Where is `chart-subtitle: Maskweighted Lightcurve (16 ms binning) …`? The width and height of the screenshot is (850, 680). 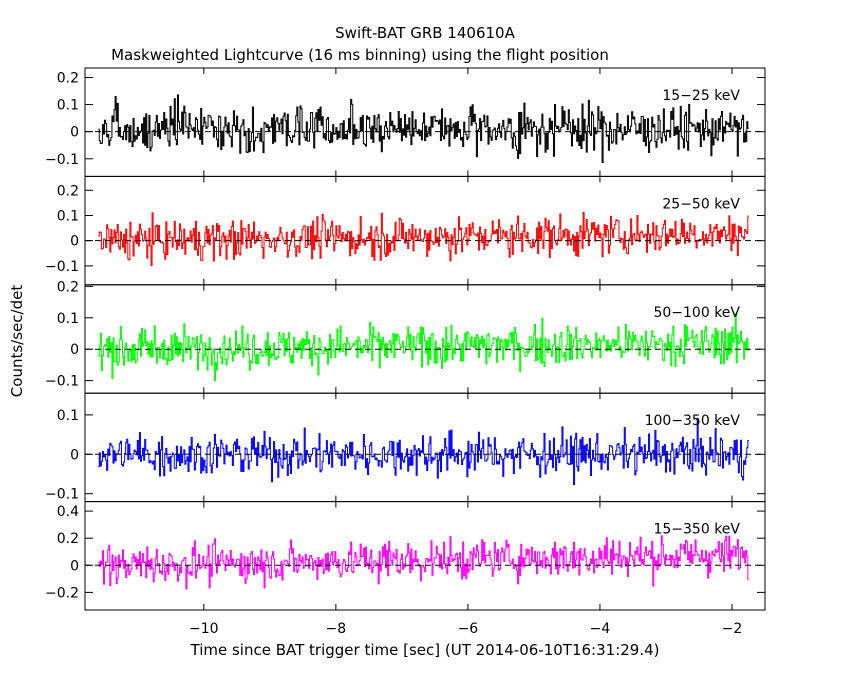 chart-subtitle: Maskweighted Lightcurve (16 ms binning) … is located at coordinates (360, 55).